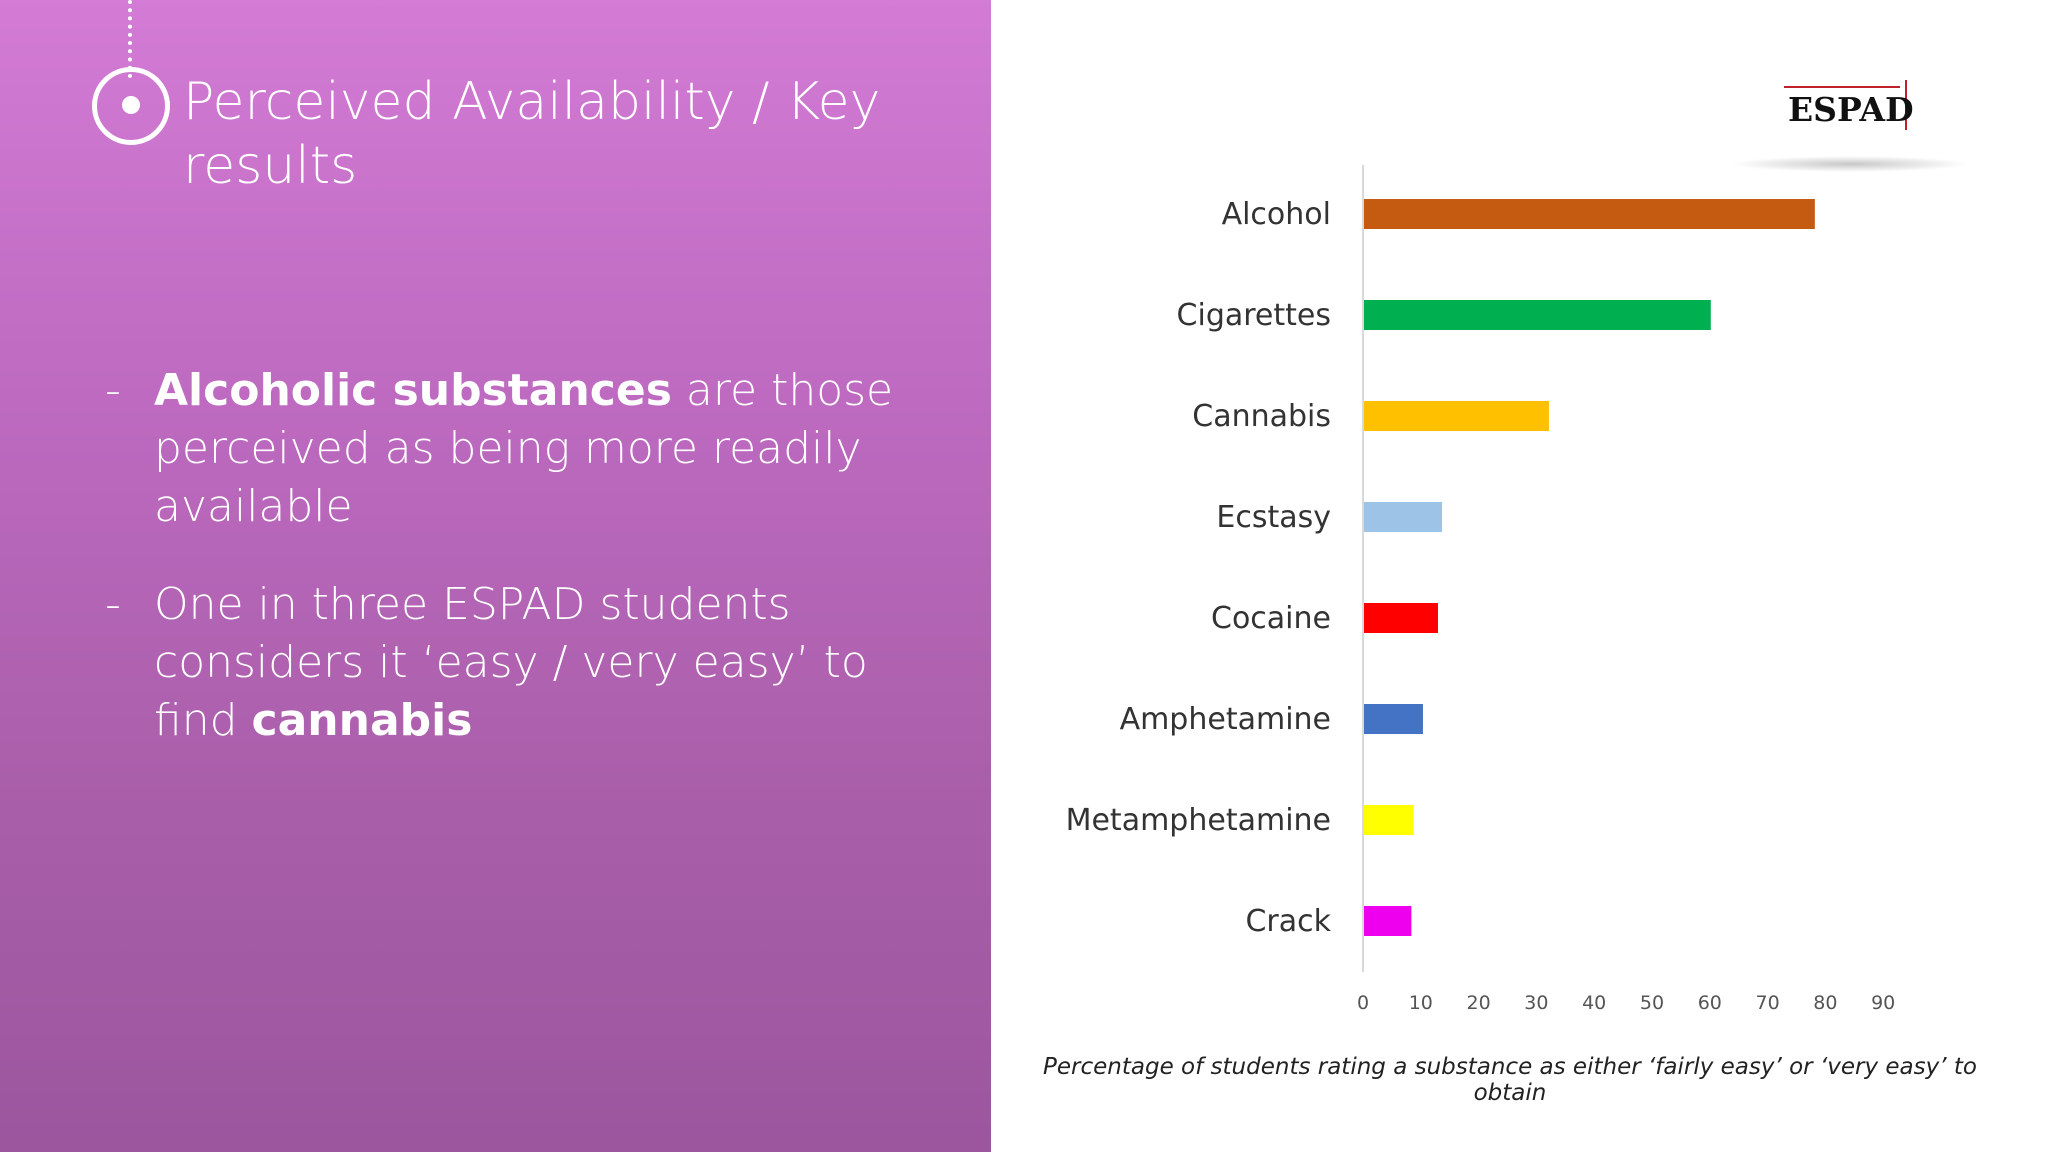 The height and width of the screenshot is (1152, 2048). What do you see at coordinates (1225, 719) in the screenshot?
I see `category-label-amphetamine: Amphetamine` at bounding box center [1225, 719].